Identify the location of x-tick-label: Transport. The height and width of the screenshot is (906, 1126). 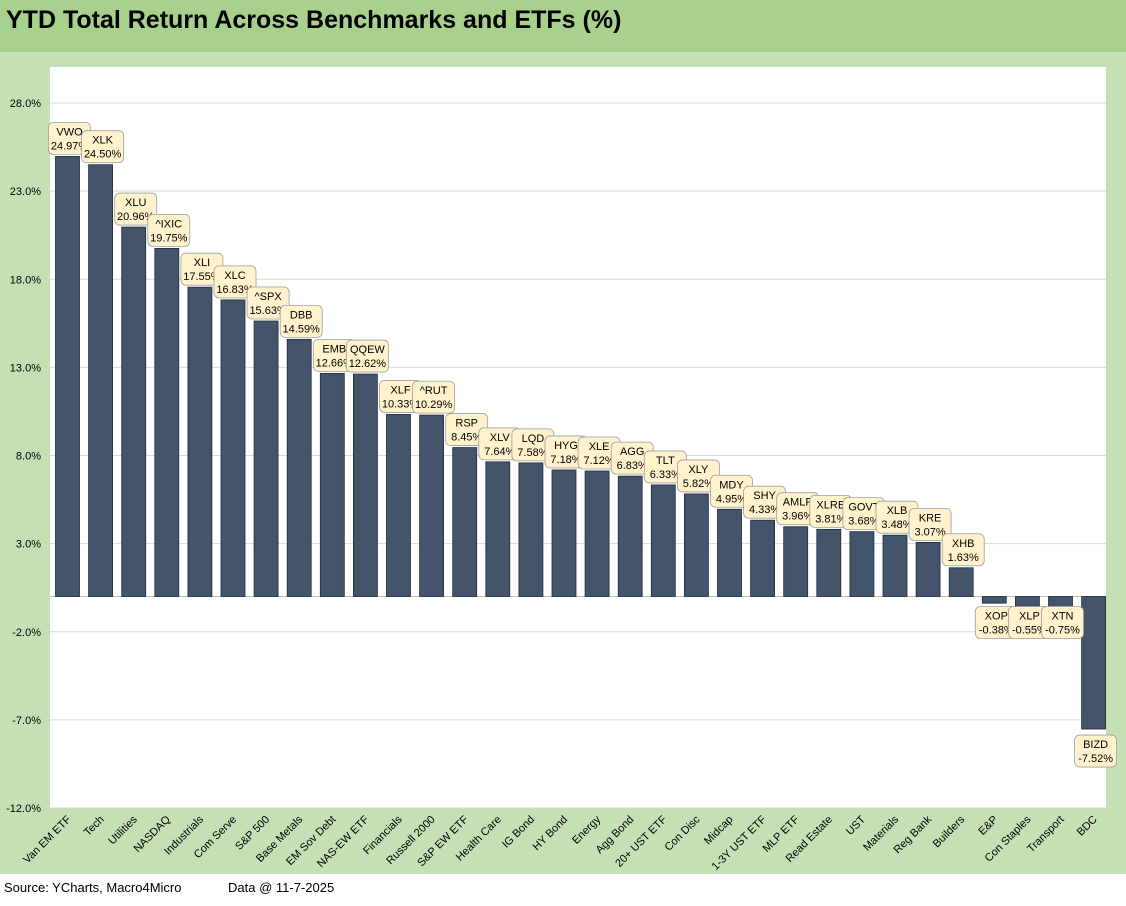
(1045, 834).